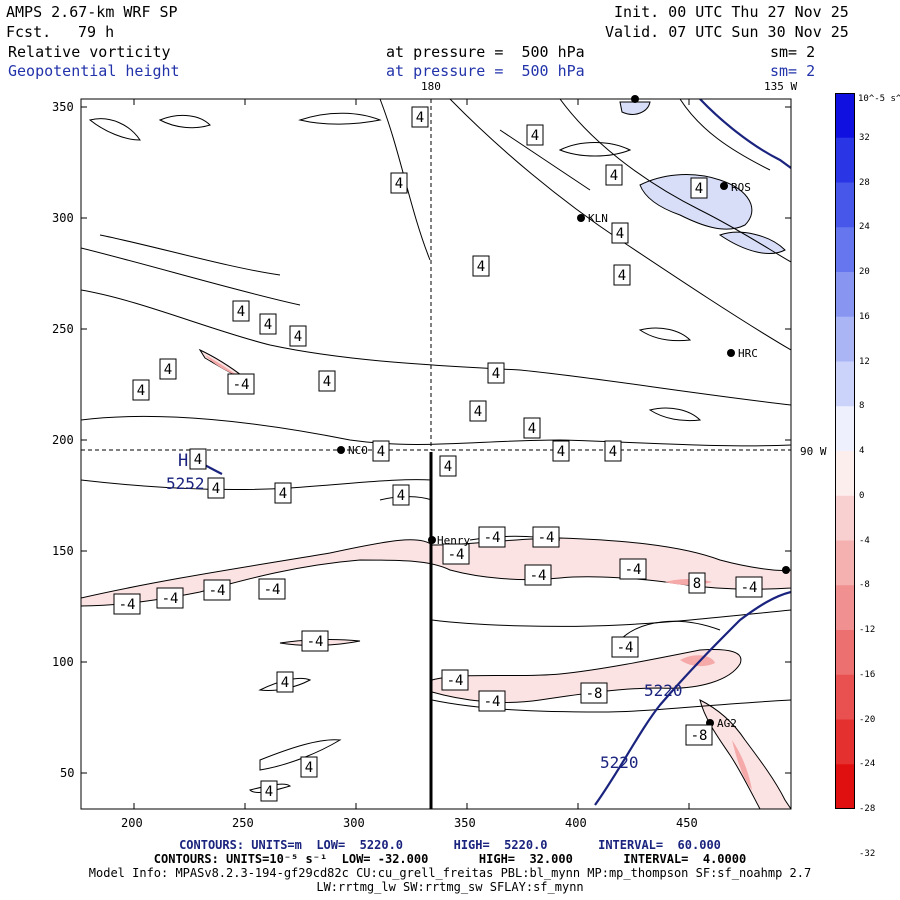 The height and width of the screenshot is (900, 900). I want to click on model-title: AMPS 2.67-km WRF SP, so click(92, 12).